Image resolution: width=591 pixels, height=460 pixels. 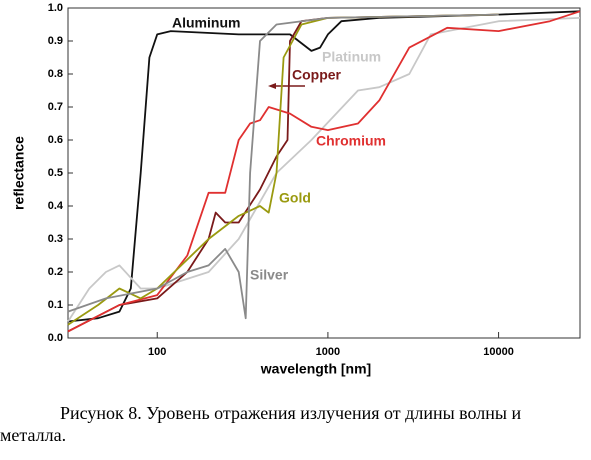 What do you see at coordinates (351, 57) in the screenshot?
I see `series-label: Platinum` at bounding box center [351, 57].